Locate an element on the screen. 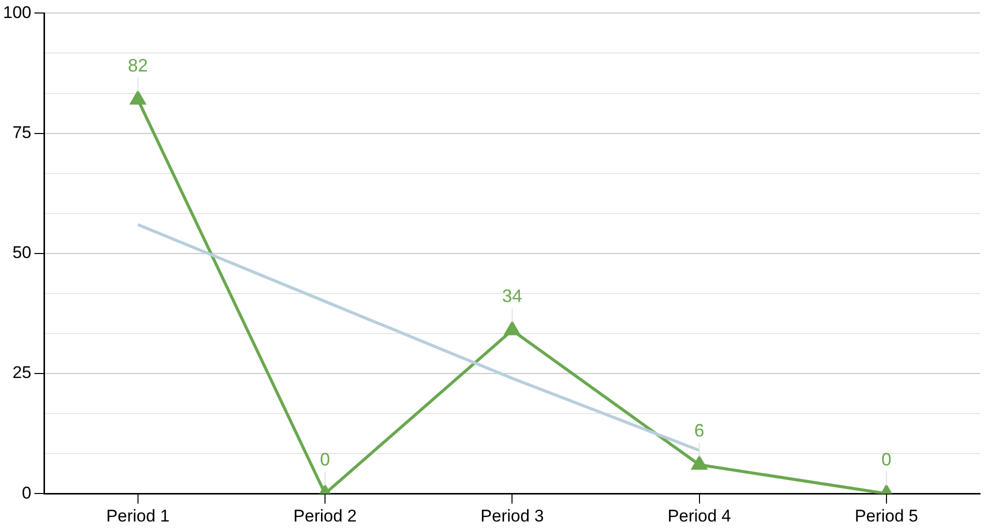 The height and width of the screenshot is (530, 992). x-tick-label: Period 2 is located at coordinates (325, 516).